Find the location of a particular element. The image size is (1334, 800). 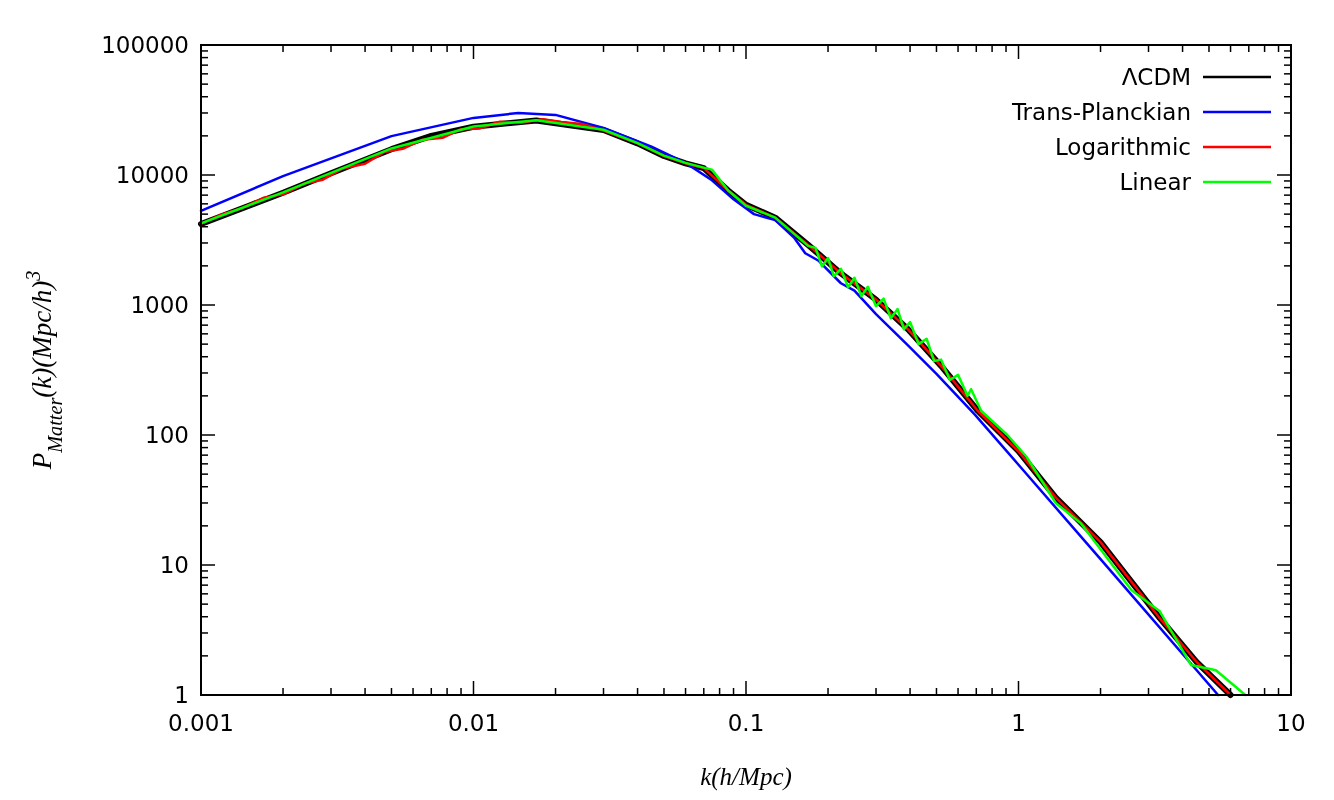

y-tick-label: 10 is located at coordinates (174, 565).